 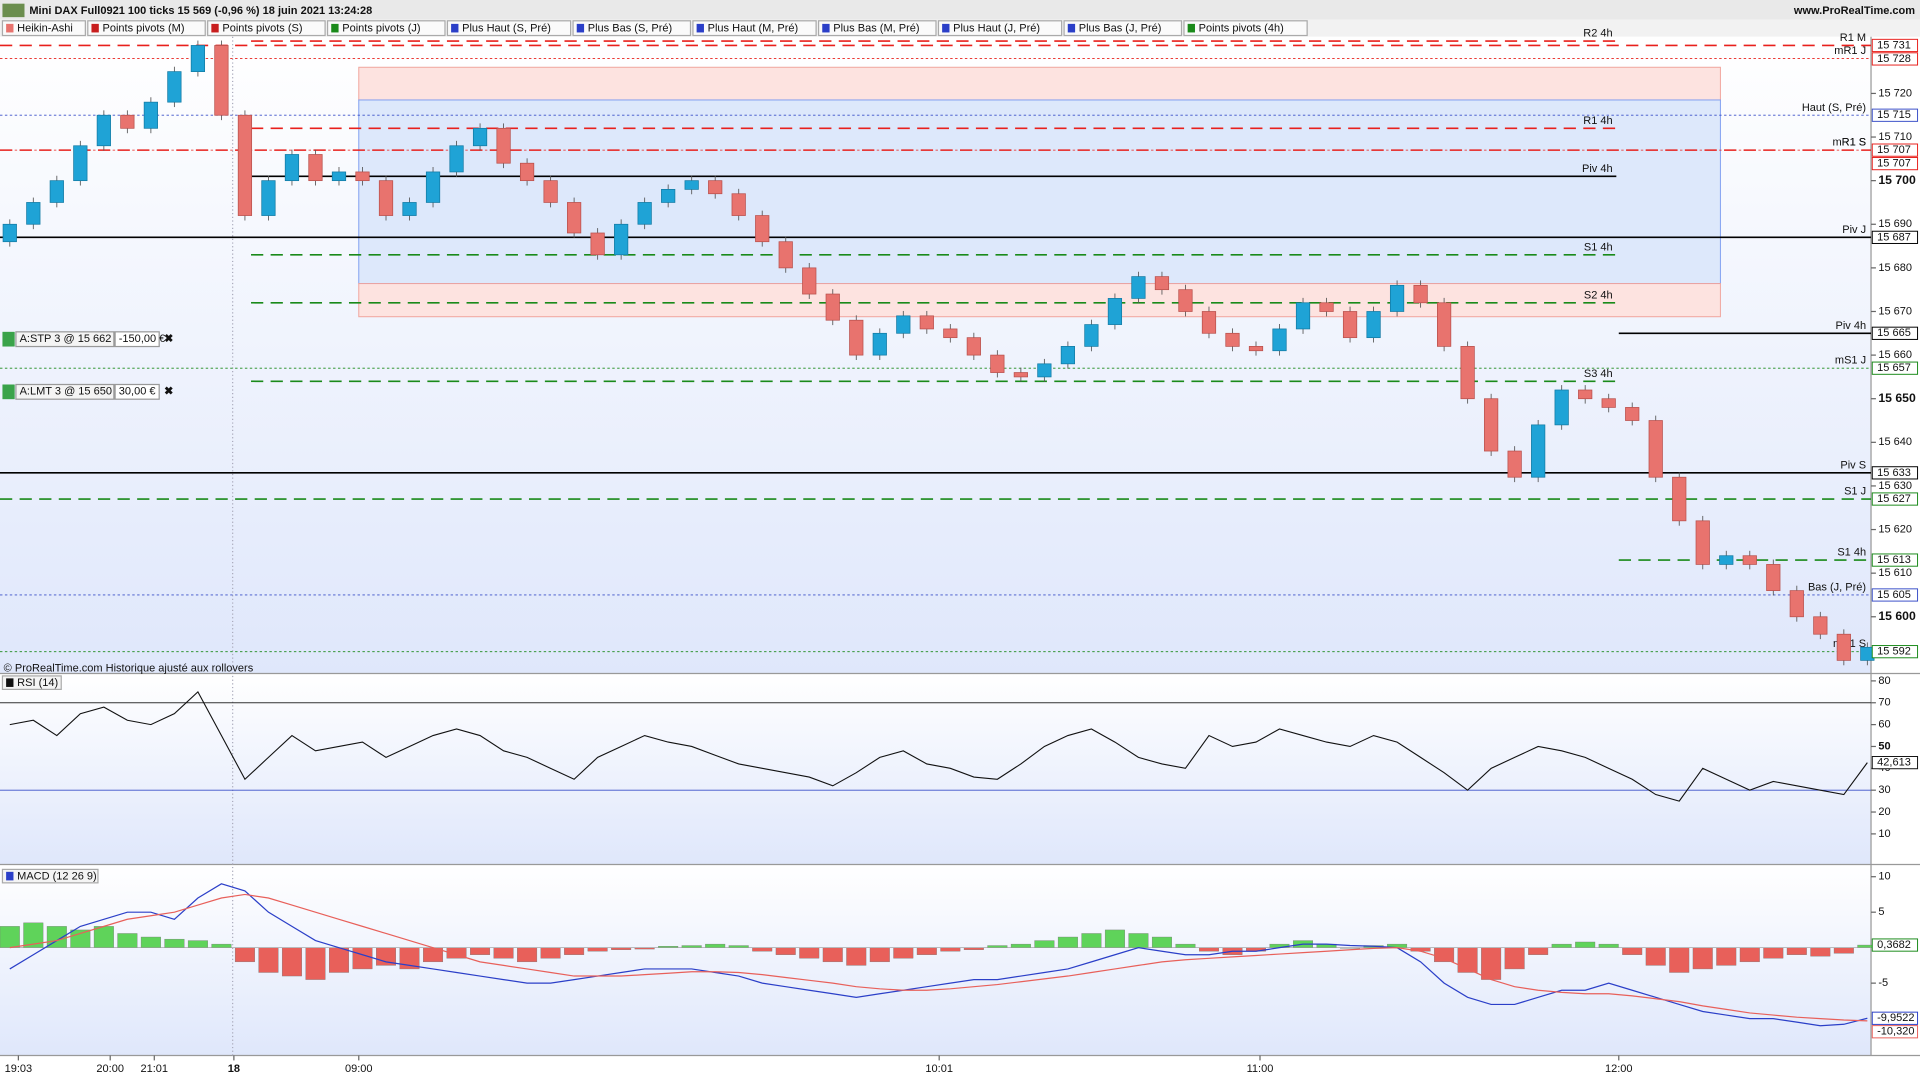 I want to click on title-bar, so click(x=960, y=10).